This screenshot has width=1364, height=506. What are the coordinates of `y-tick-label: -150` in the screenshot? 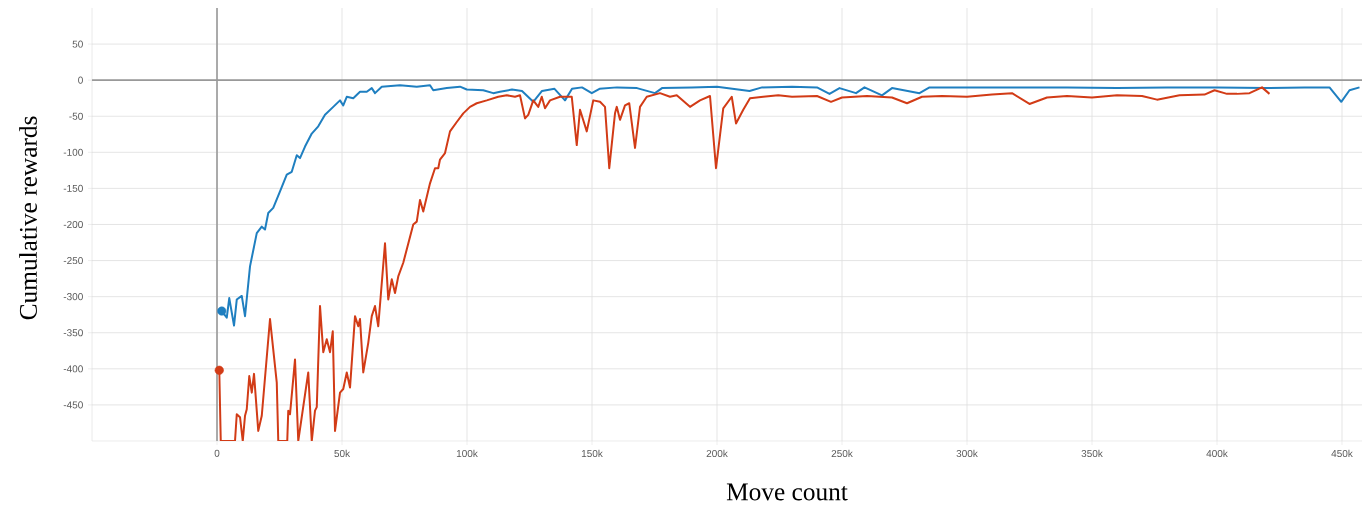 It's located at (73, 188).